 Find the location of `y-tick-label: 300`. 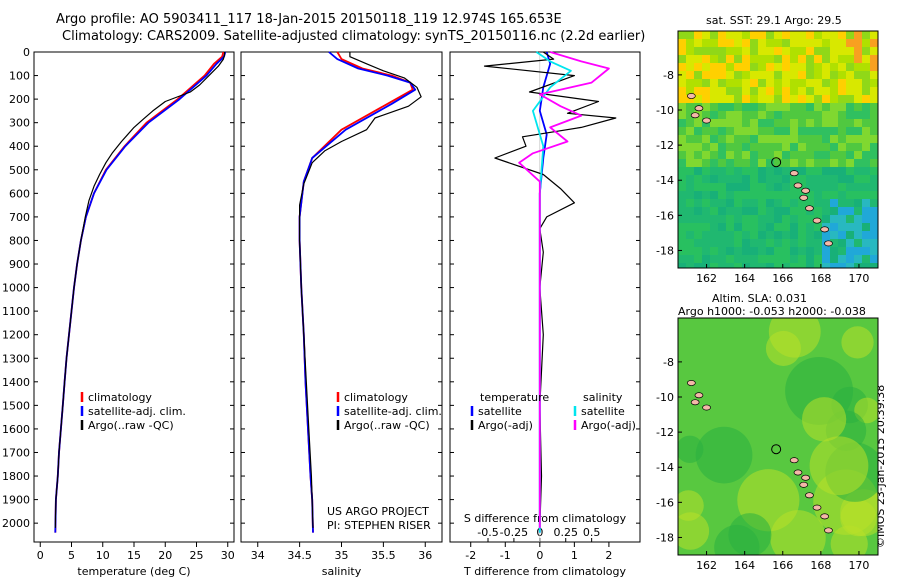

y-tick-label: 300 is located at coordinates (19, 123).